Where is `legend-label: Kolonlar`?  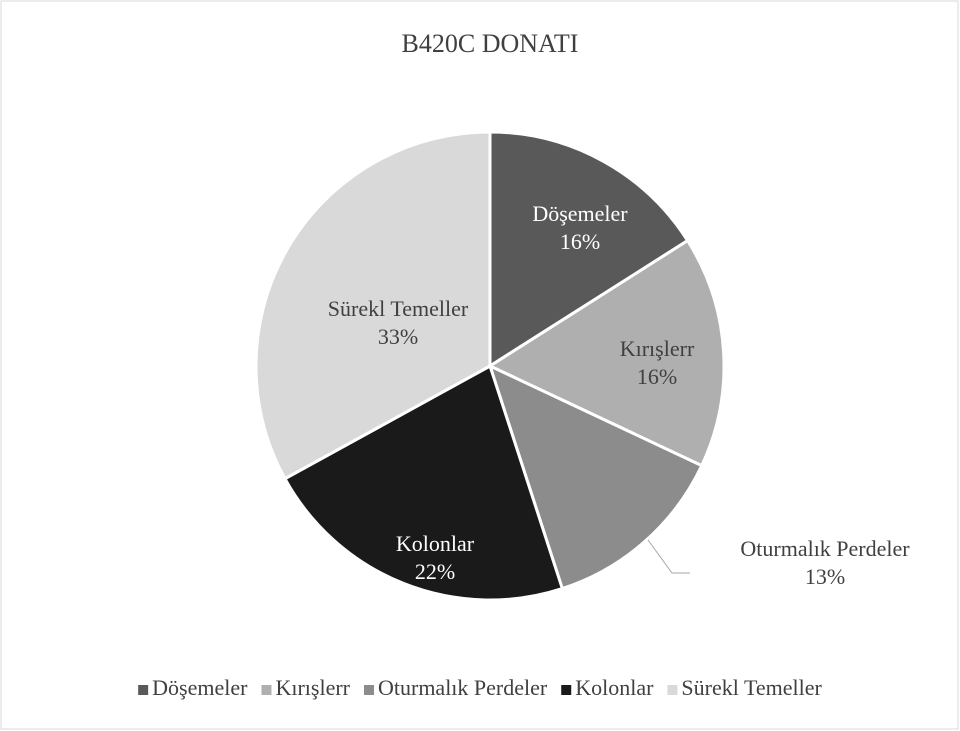 legend-label: Kolonlar is located at coordinates (614, 687).